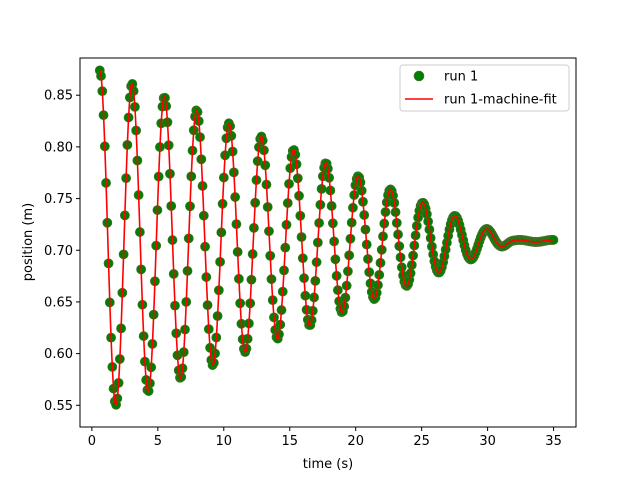  What do you see at coordinates (58, 302) in the screenshot?
I see `y-tick-label: 0.65` at bounding box center [58, 302].